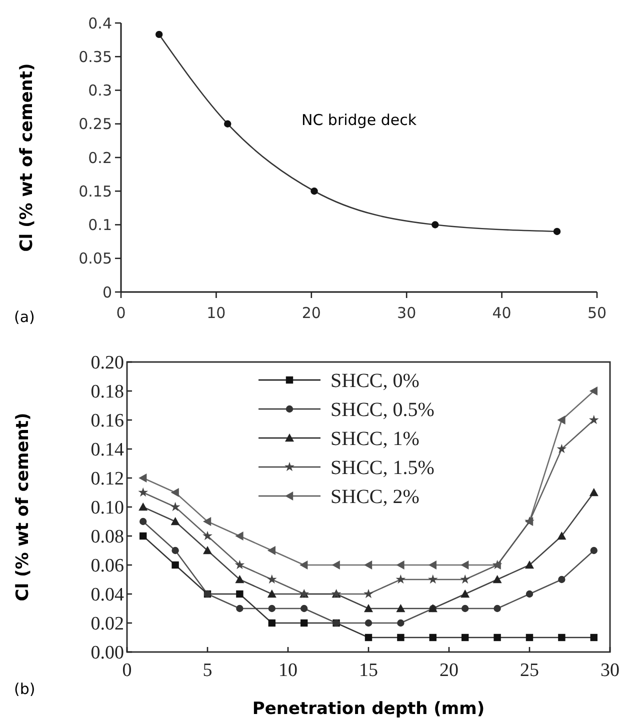 The height and width of the screenshot is (724, 629). What do you see at coordinates (597, 313) in the screenshot?
I see `x-tick-label: 50` at bounding box center [597, 313].